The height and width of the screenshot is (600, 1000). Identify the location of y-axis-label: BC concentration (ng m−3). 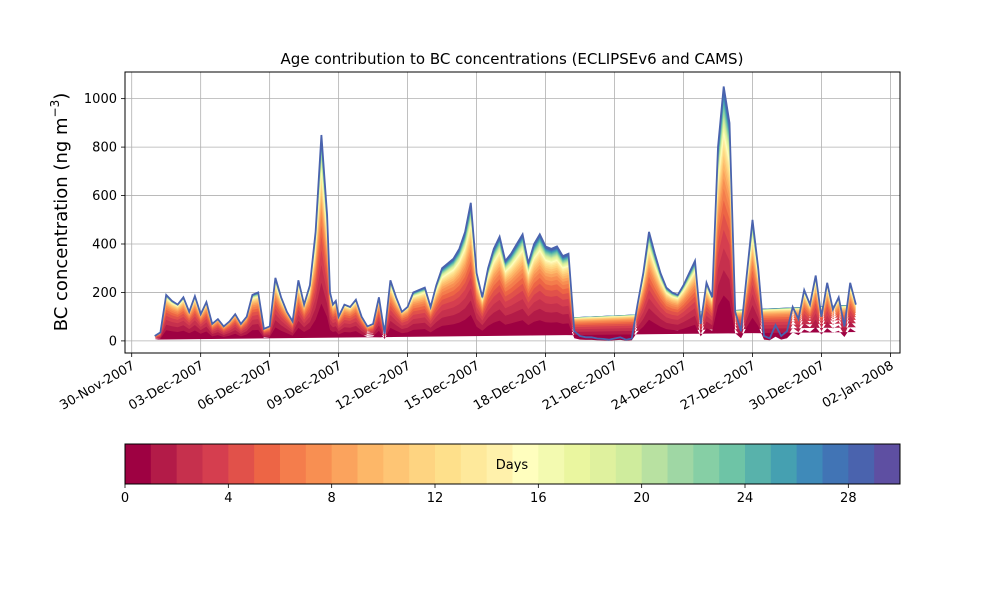
(60, 212).